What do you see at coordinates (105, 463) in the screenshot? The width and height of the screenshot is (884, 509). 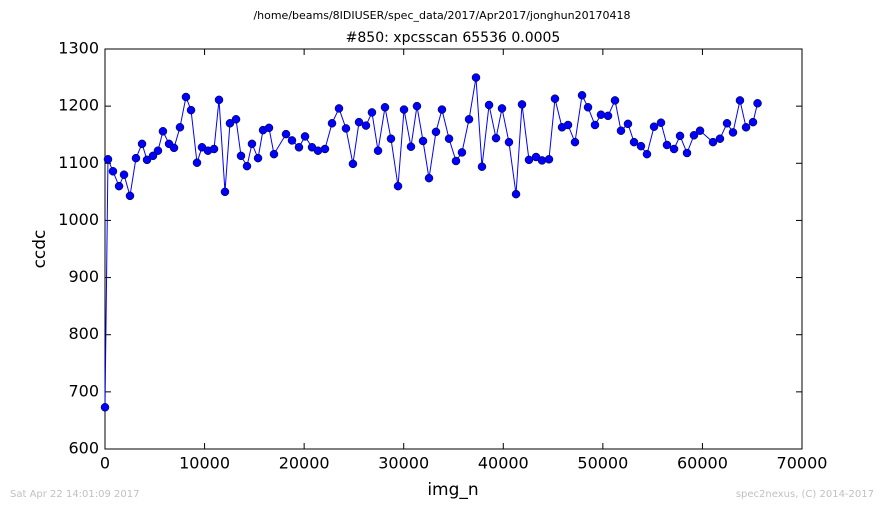 I see `x-tick-label: 0` at bounding box center [105, 463].